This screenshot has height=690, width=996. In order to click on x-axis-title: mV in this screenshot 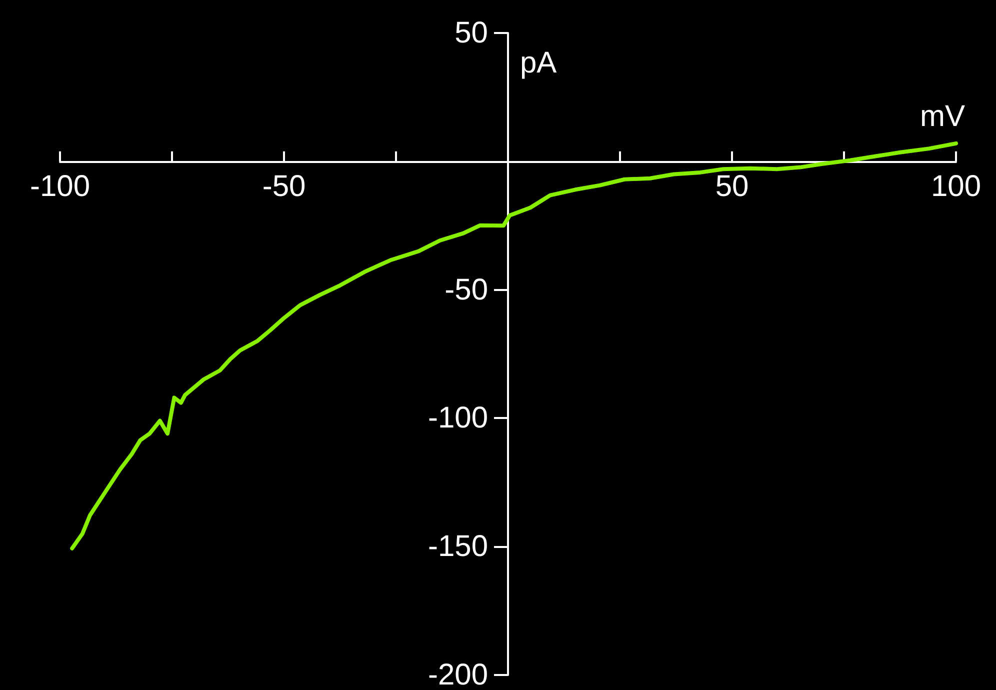, I will do `click(942, 116)`.